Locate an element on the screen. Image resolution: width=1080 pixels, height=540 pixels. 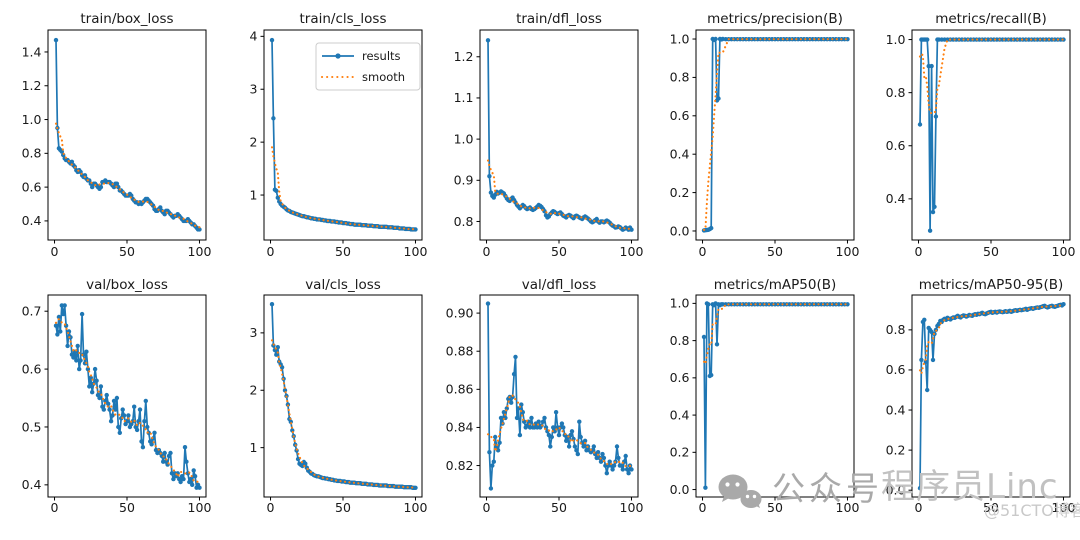
axis-ticks: 0 50 100 0.4 0.6 0.8 1.0 1.2 1.4 is located at coordinates (117, 151).